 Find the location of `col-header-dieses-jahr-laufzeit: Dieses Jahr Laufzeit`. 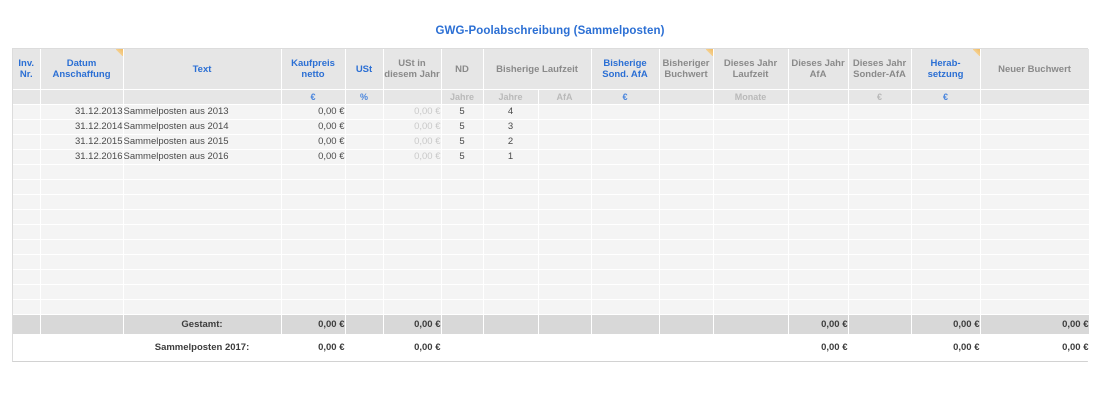

col-header-dieses-jahr-laufzeit: Dieses Jahr Laufzeit is located at coordinates (751, 69).